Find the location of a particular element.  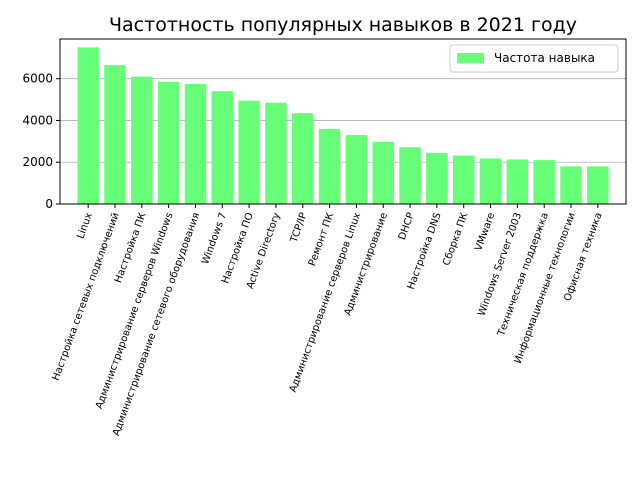

x-tick-label-12: DHCP is located at coordinates (407, 226).